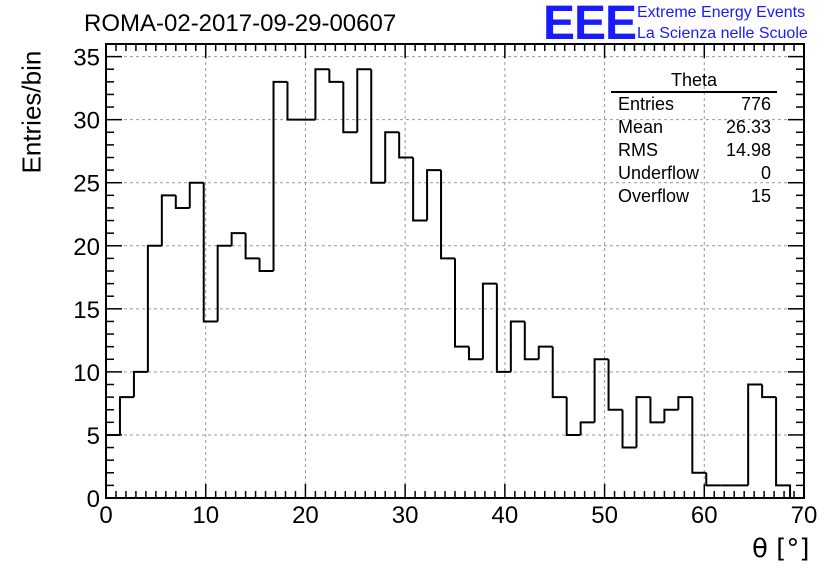 This screenshot has height=572, width=836. What do you see at coordinates (748, 150) in the screenshot?
I see `stats-value: 14.98` at bounding box center [748, 150].